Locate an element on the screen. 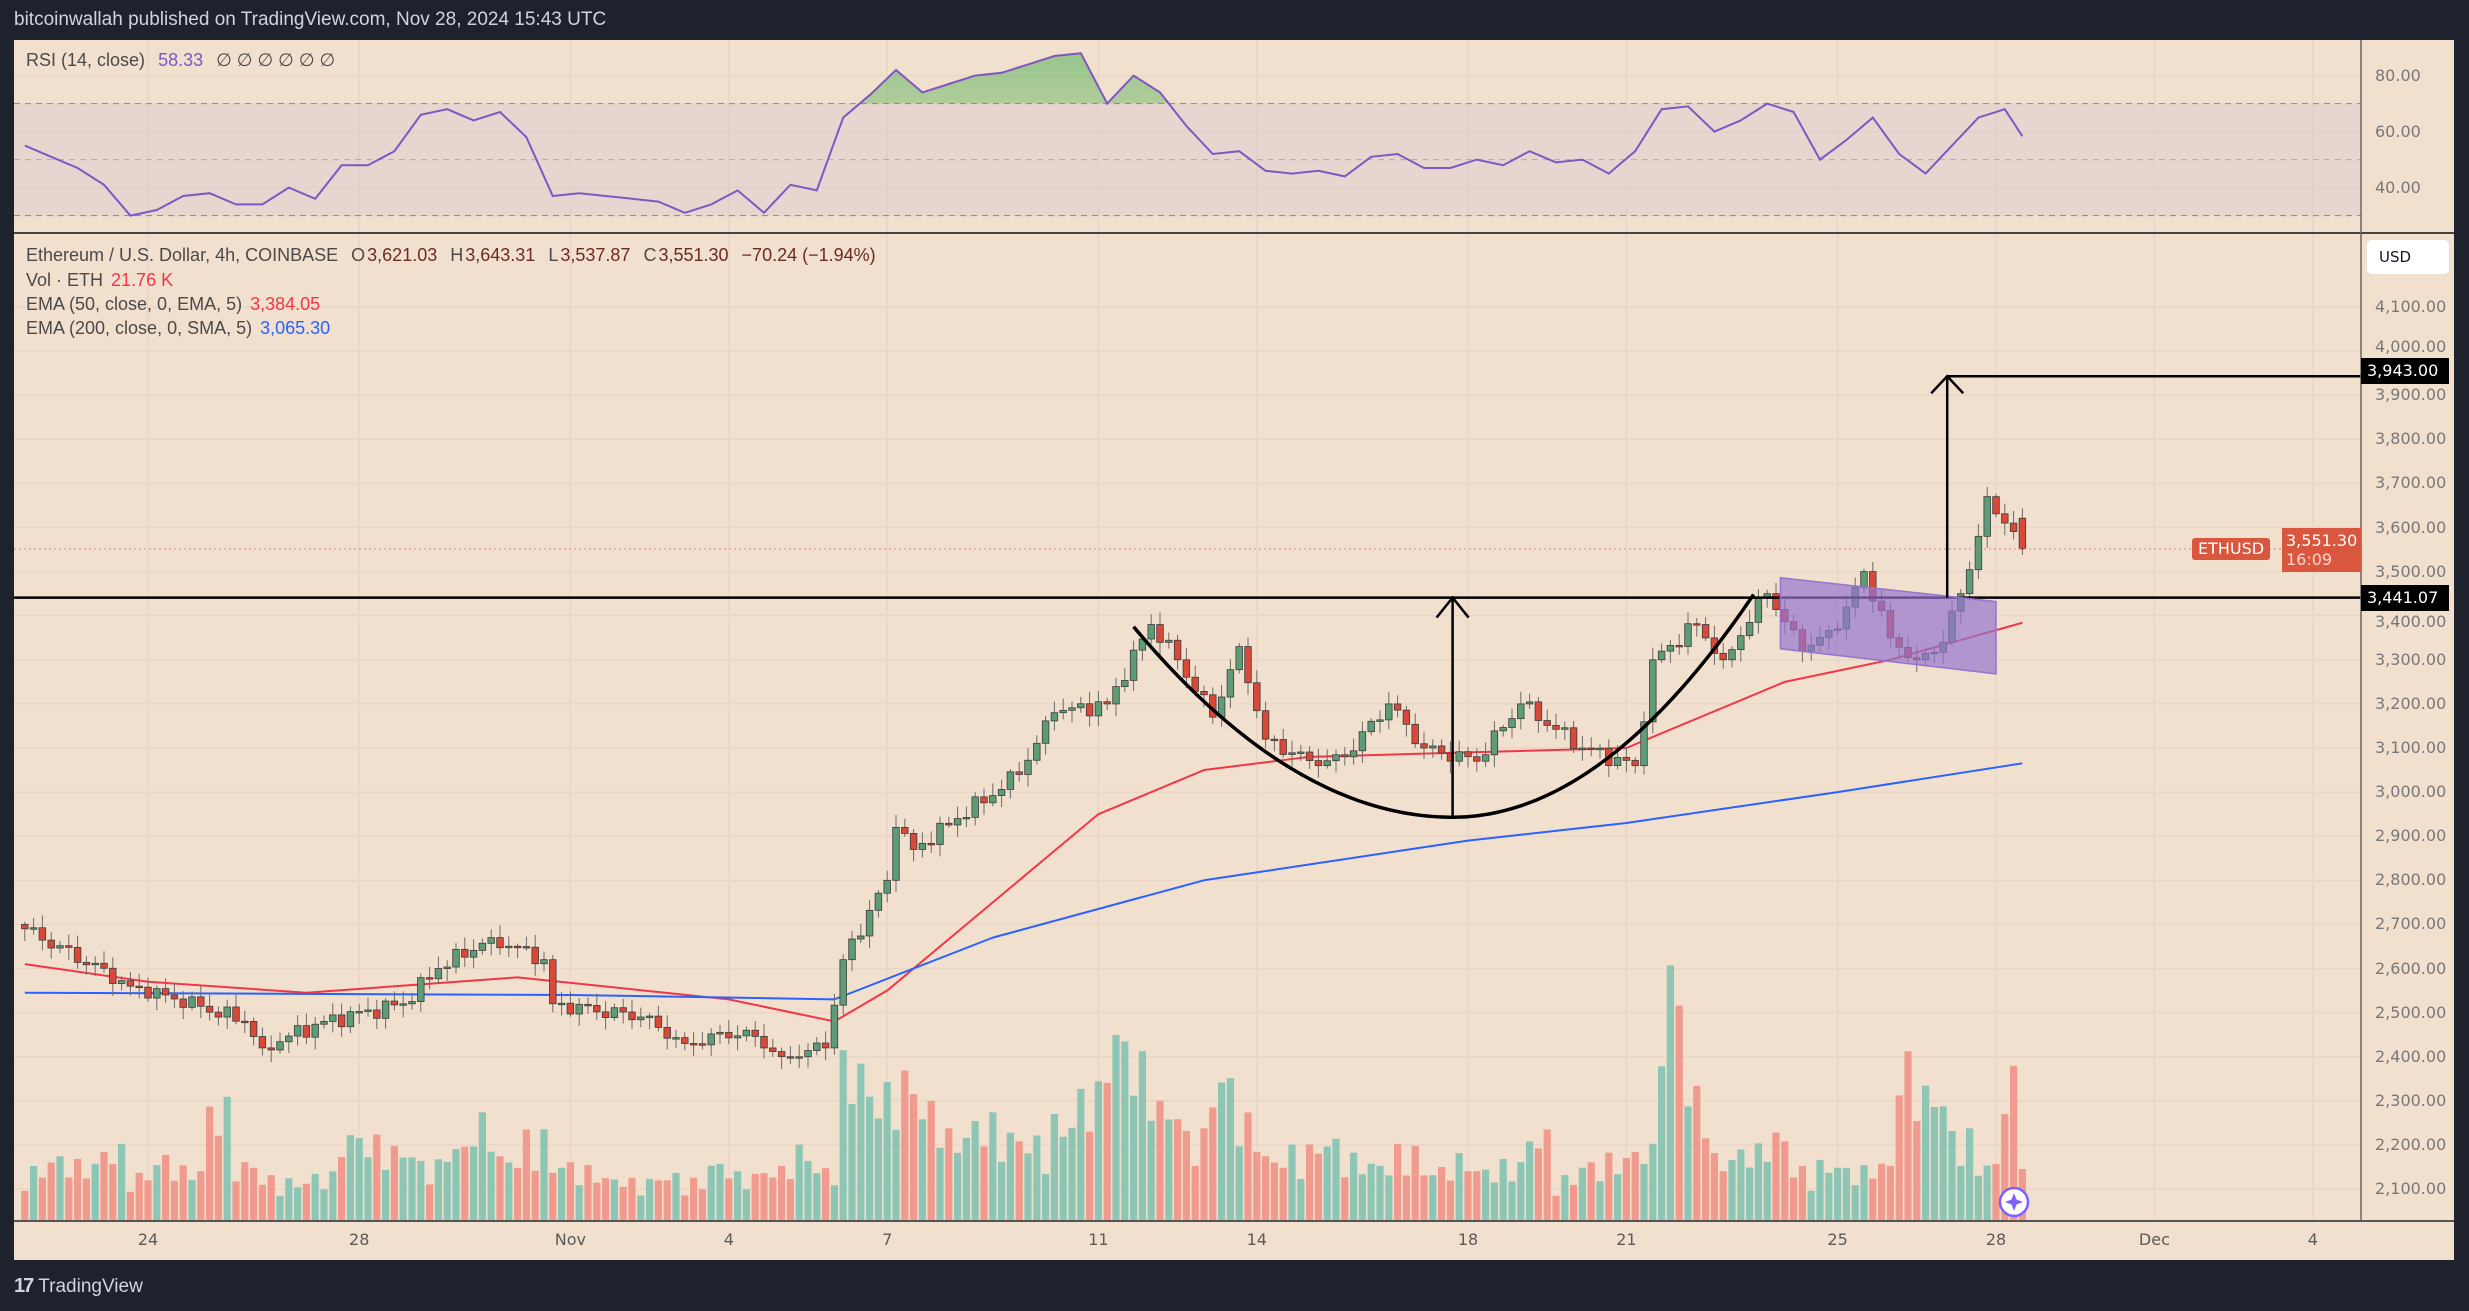 The width and height of the screenshot is (2469, 1311). time-tick-label: 4 is located at coordinates (2312, 1239).